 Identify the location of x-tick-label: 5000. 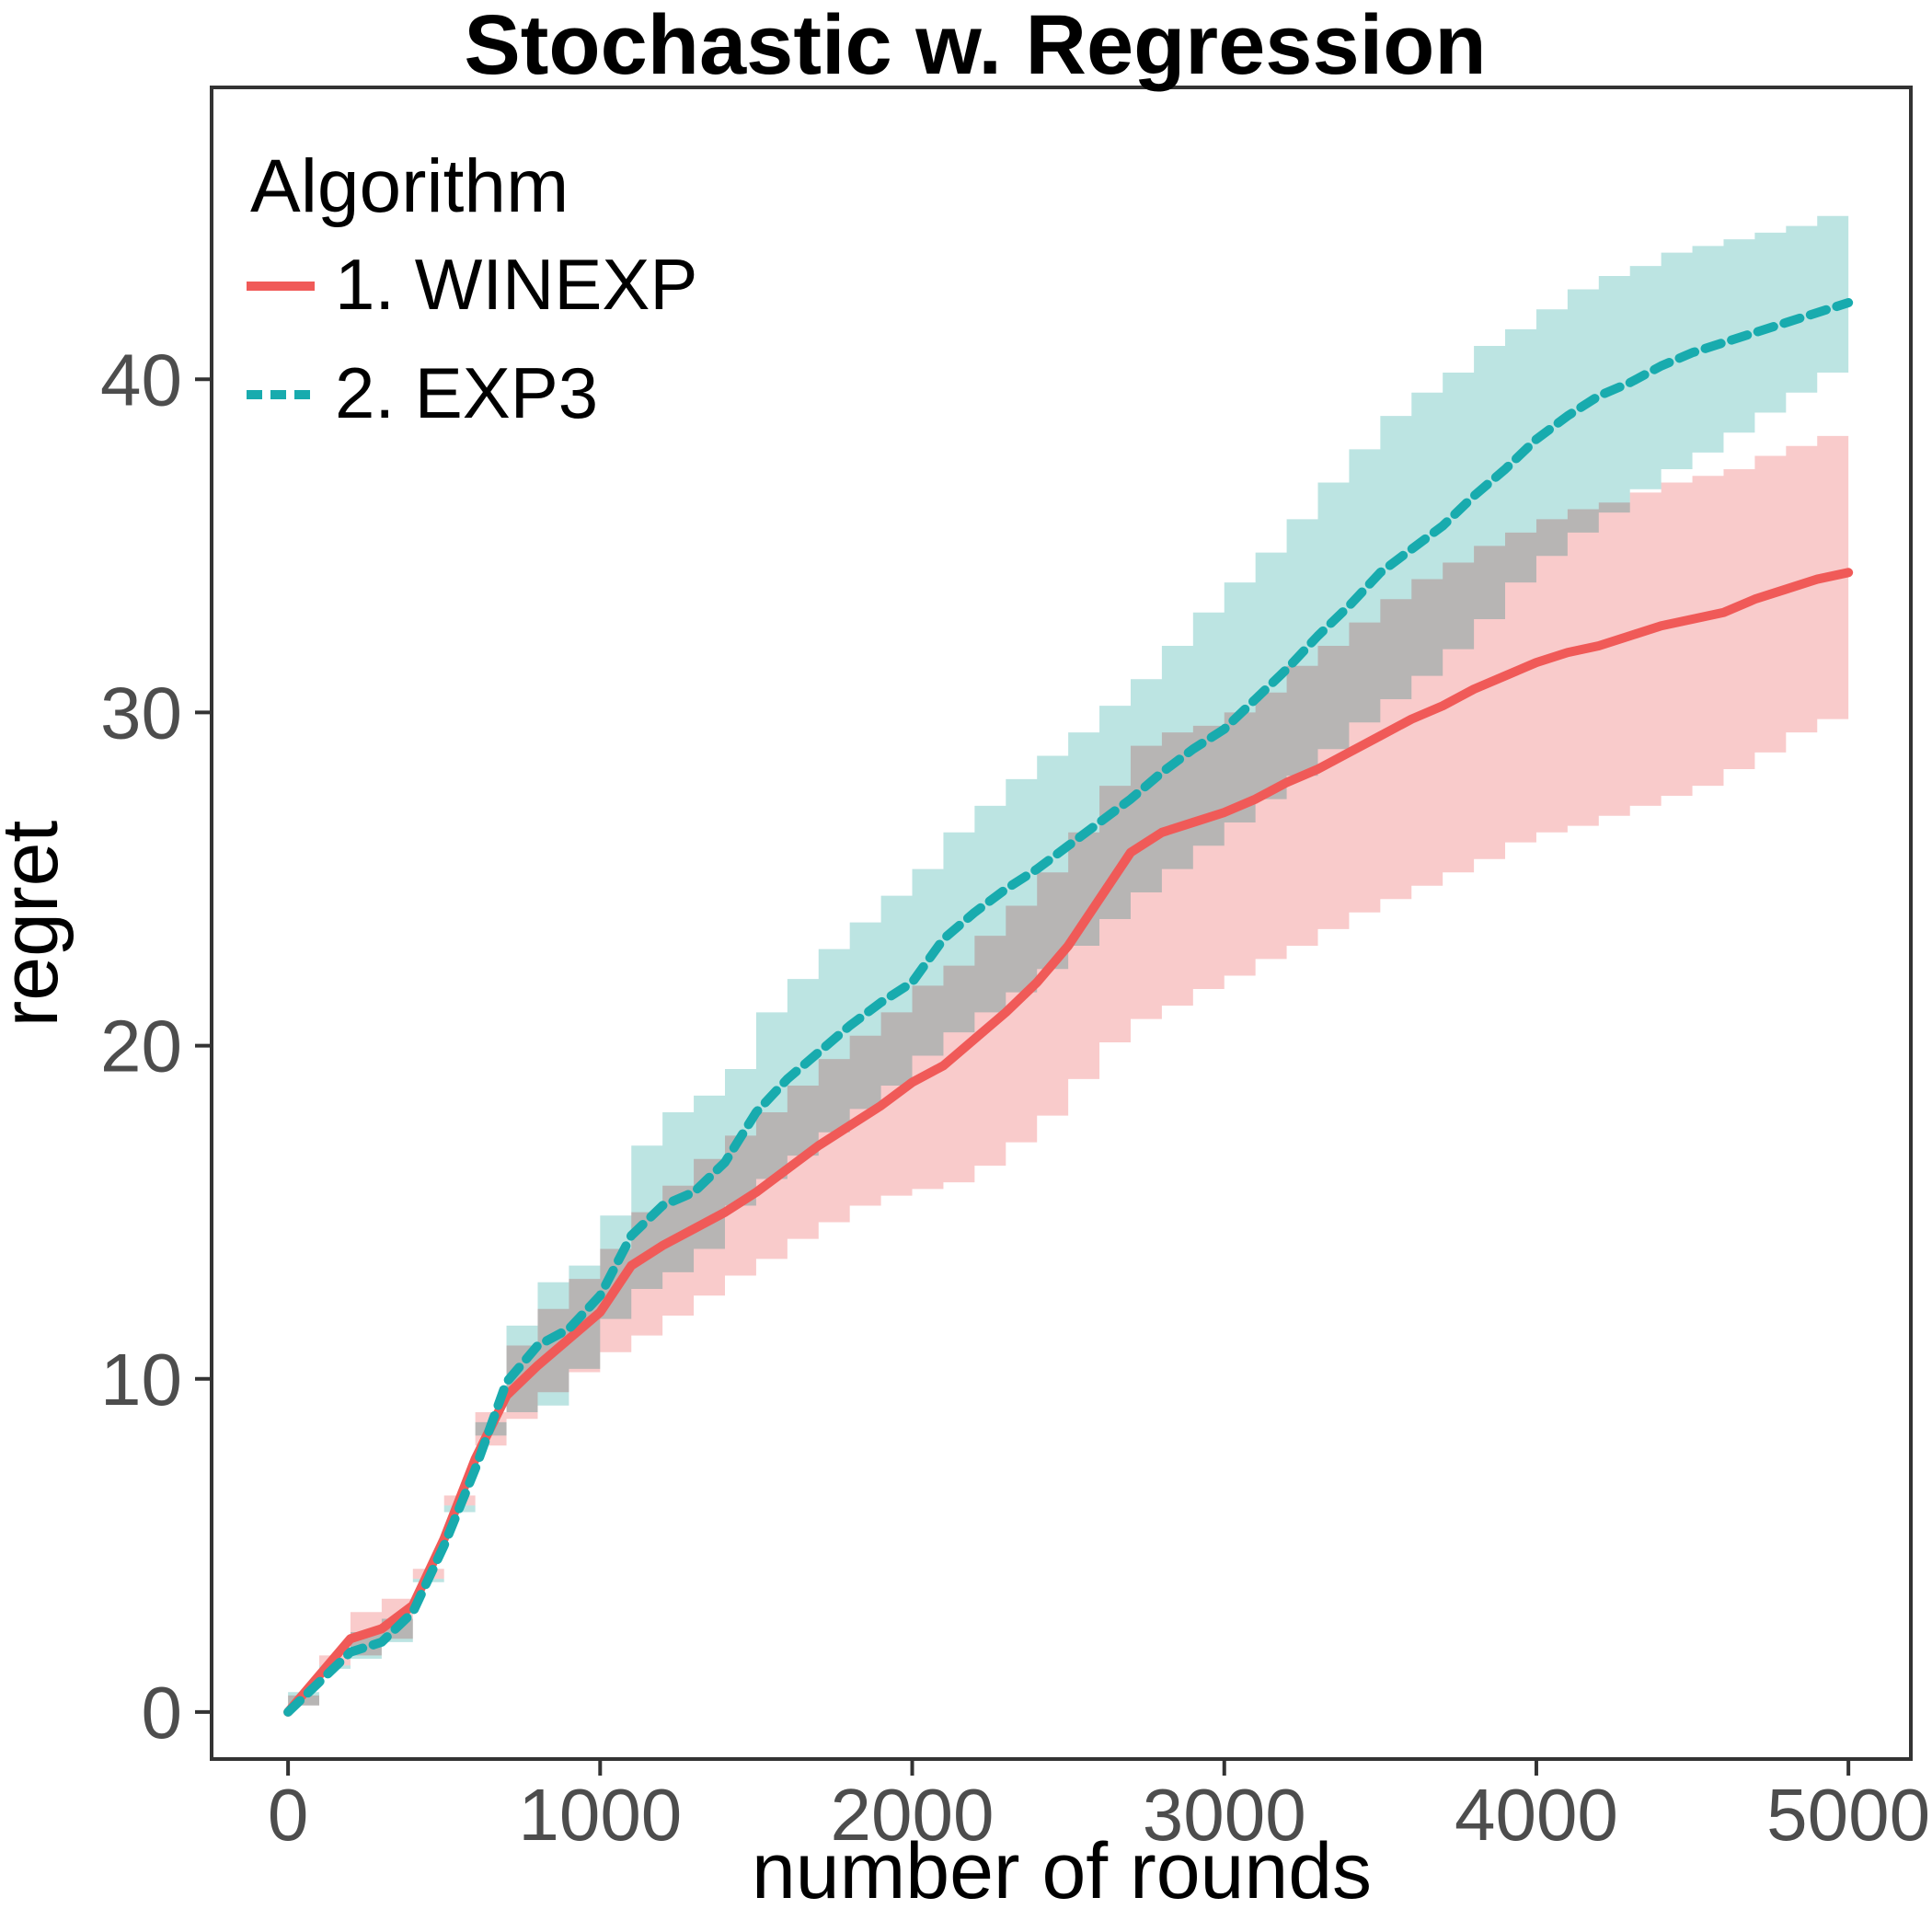
(1848, 1815).